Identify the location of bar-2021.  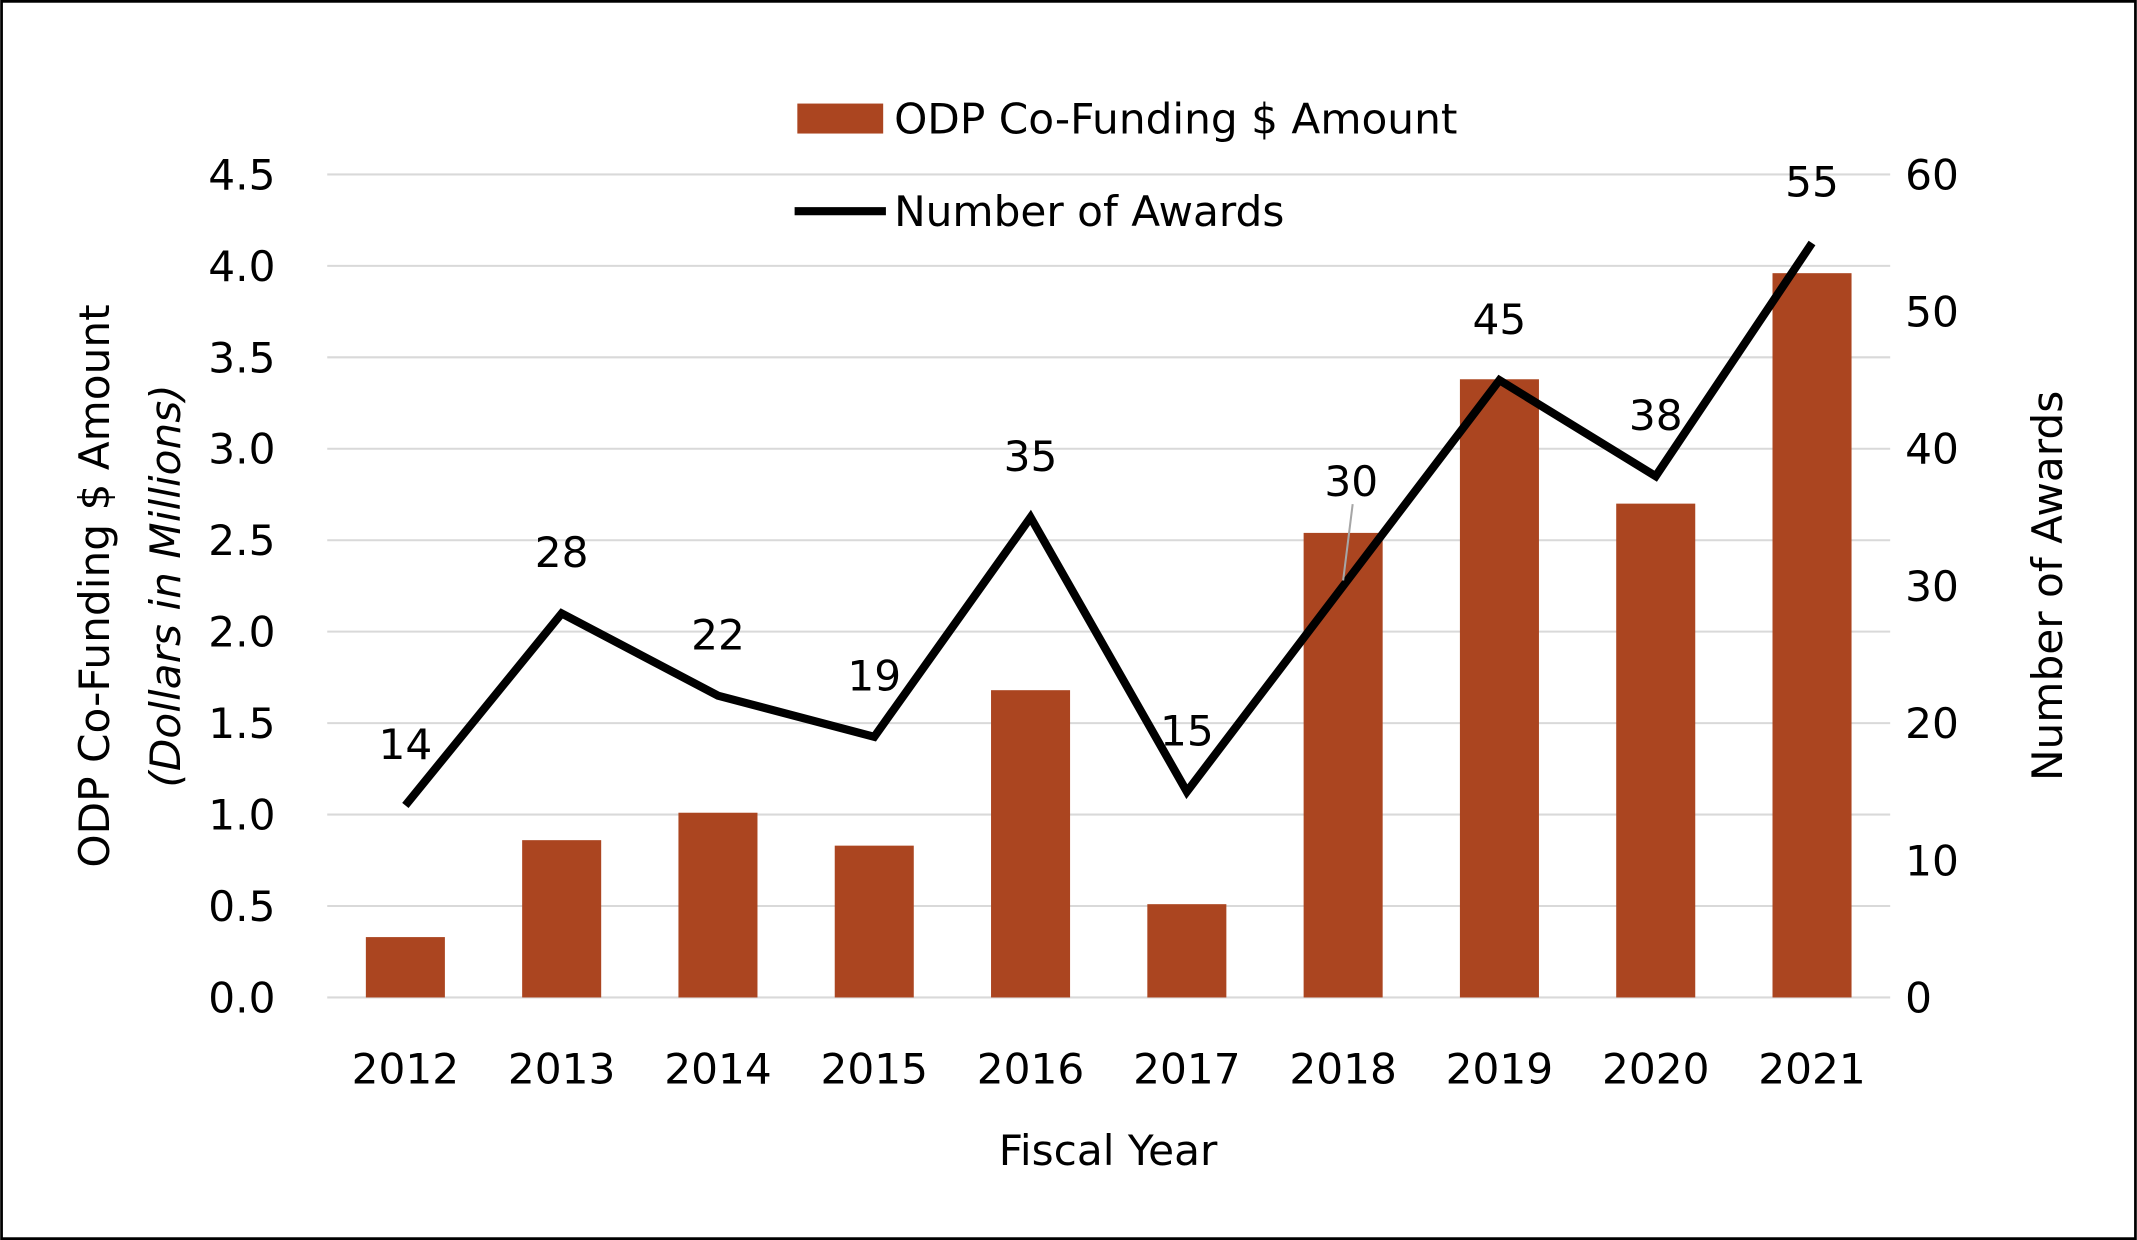
(1812, 635).